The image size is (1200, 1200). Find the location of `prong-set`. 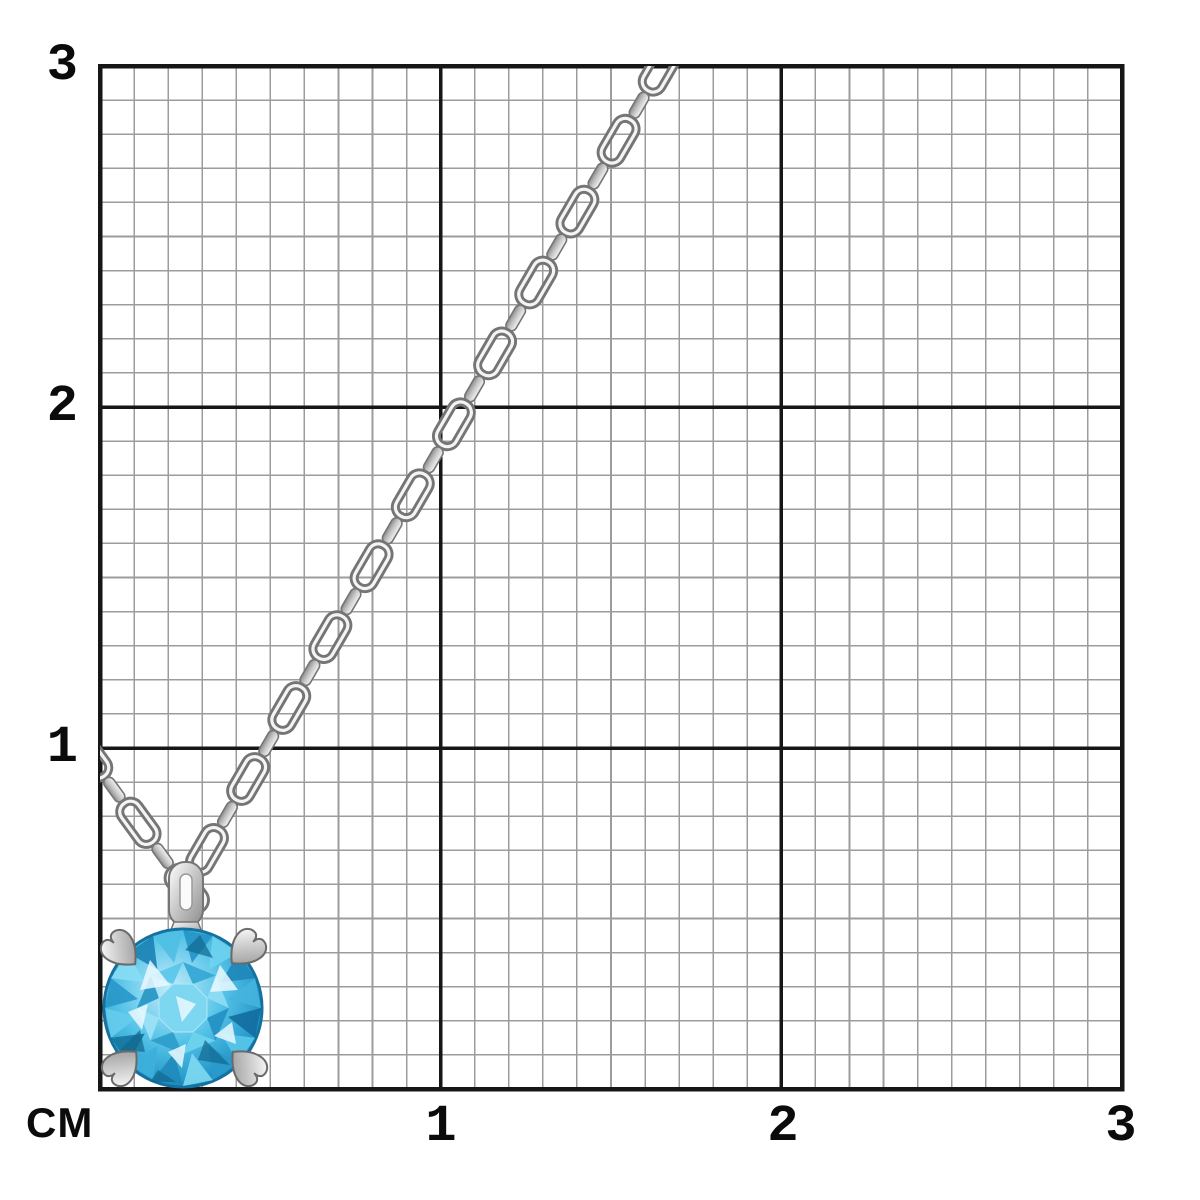

prong-set is located at coordinates (184, 1007).